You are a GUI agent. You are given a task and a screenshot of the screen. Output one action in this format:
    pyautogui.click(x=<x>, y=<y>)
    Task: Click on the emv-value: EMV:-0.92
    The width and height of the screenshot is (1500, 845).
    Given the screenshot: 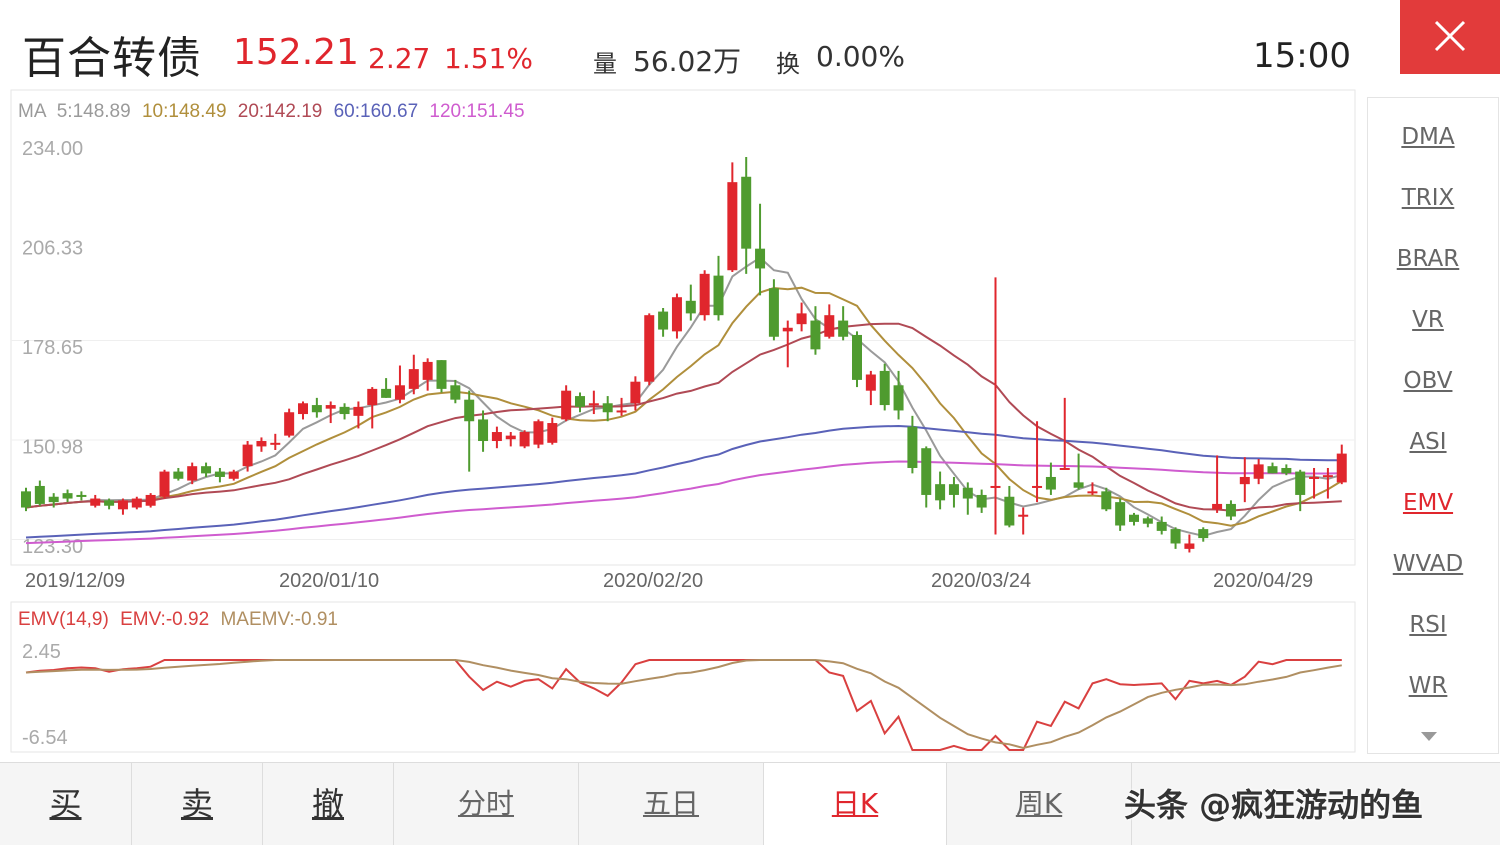 What is the action you would take?
    pyautogui.click(x=164, y=619)
    